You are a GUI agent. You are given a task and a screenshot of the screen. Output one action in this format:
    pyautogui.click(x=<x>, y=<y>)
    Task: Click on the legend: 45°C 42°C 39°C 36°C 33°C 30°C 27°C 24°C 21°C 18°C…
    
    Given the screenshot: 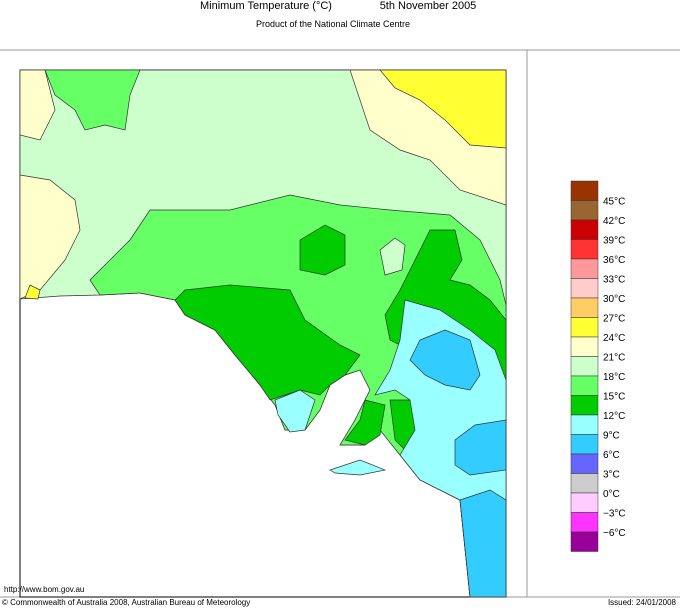 What is the action you would take?
    pyautogui.click(x=598, y=366)
    